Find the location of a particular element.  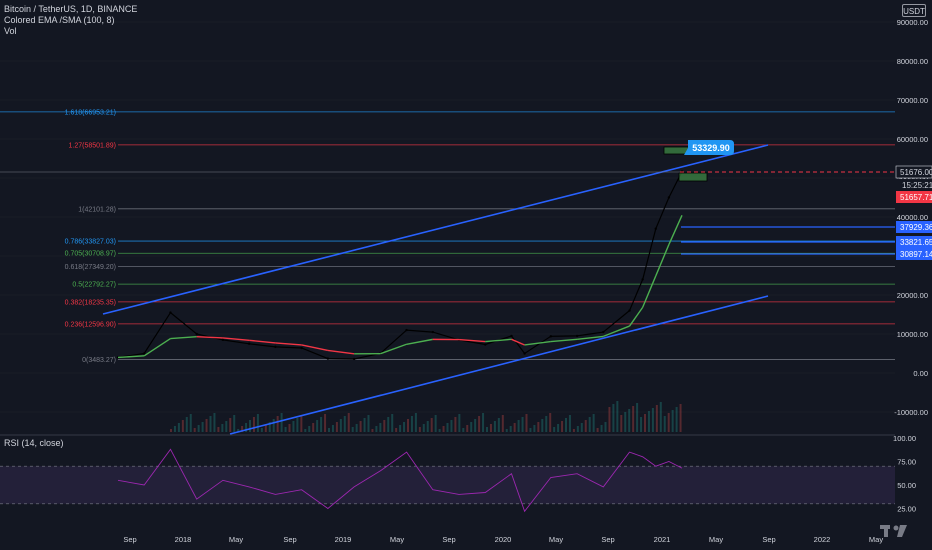

tradingview-logo-icon is located at coordinates (893, 531).